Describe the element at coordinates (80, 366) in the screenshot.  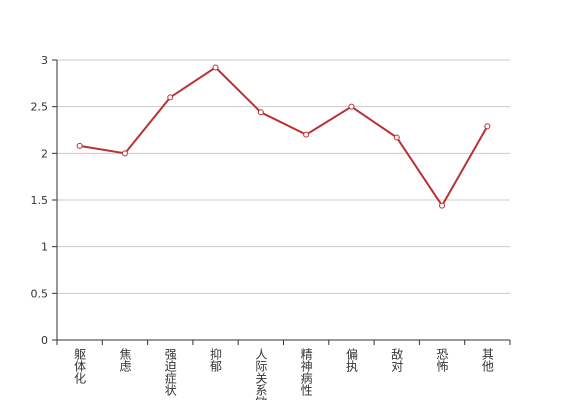
I see `x-tick-label: 躯体化` at that location.